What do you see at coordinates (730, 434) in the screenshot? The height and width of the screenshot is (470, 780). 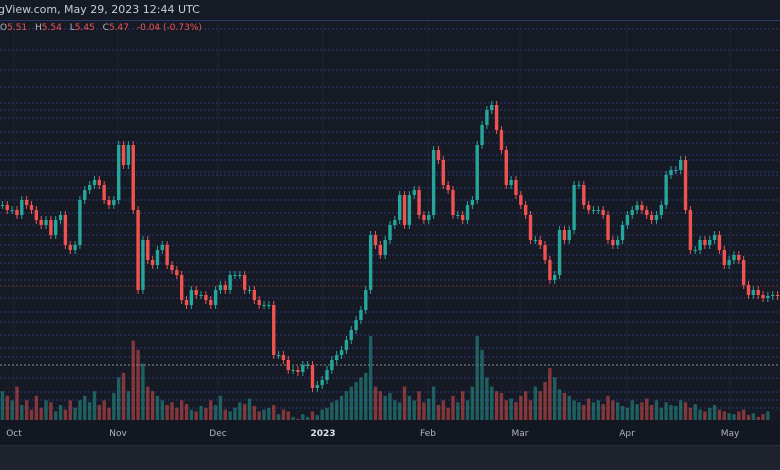 I see `tick-label: May` at bounding box center [730, 434].